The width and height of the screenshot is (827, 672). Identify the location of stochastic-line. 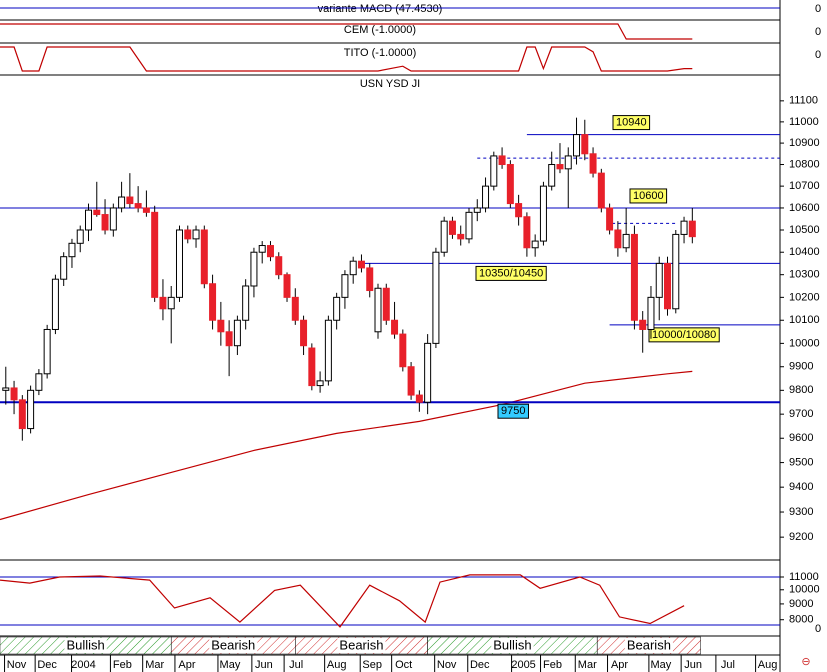
(342, 601).